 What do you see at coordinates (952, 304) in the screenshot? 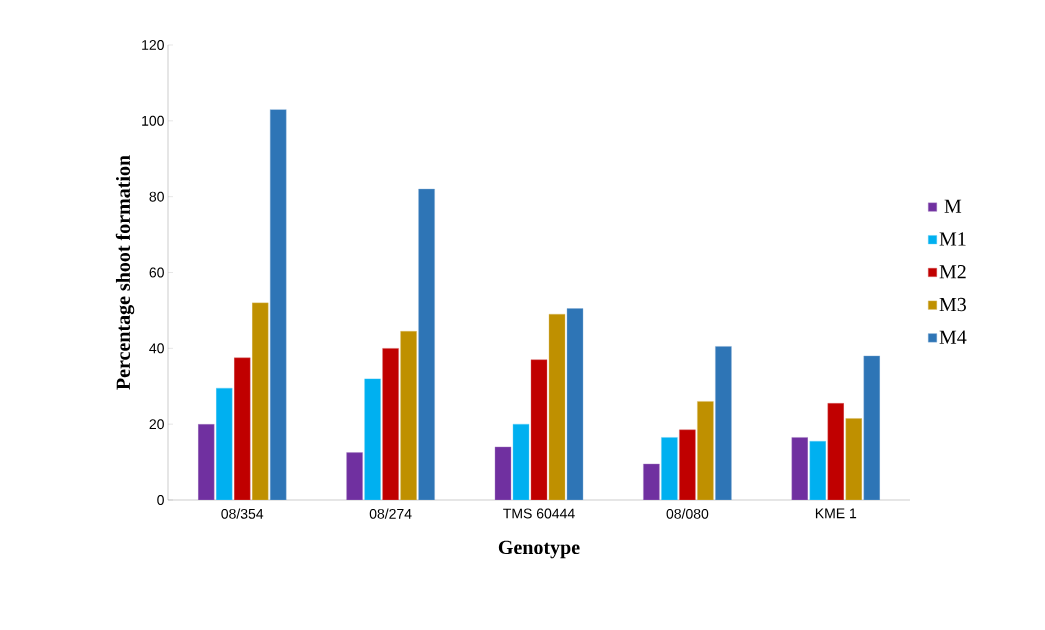
I see `legend-label: M3` at bounding box center [952, 304].